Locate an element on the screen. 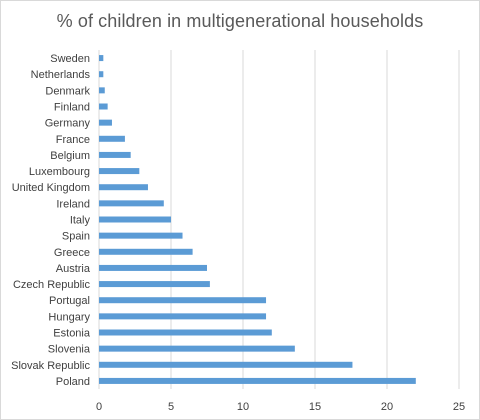 Image resolution: width=480 pixels, height=420 pixels. category-label-10: Italy is located at coordinates (80, 221).